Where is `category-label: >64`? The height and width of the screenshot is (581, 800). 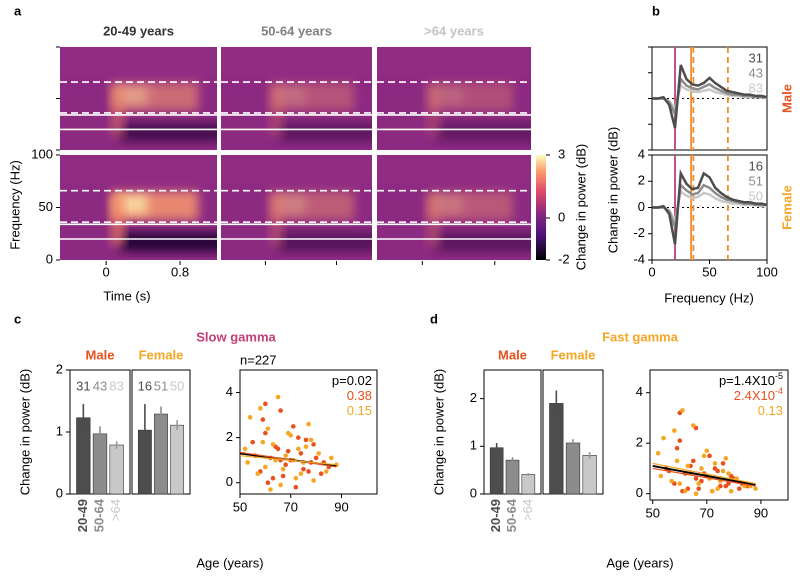 category-label: >64 is located at coordinates (115, 510).